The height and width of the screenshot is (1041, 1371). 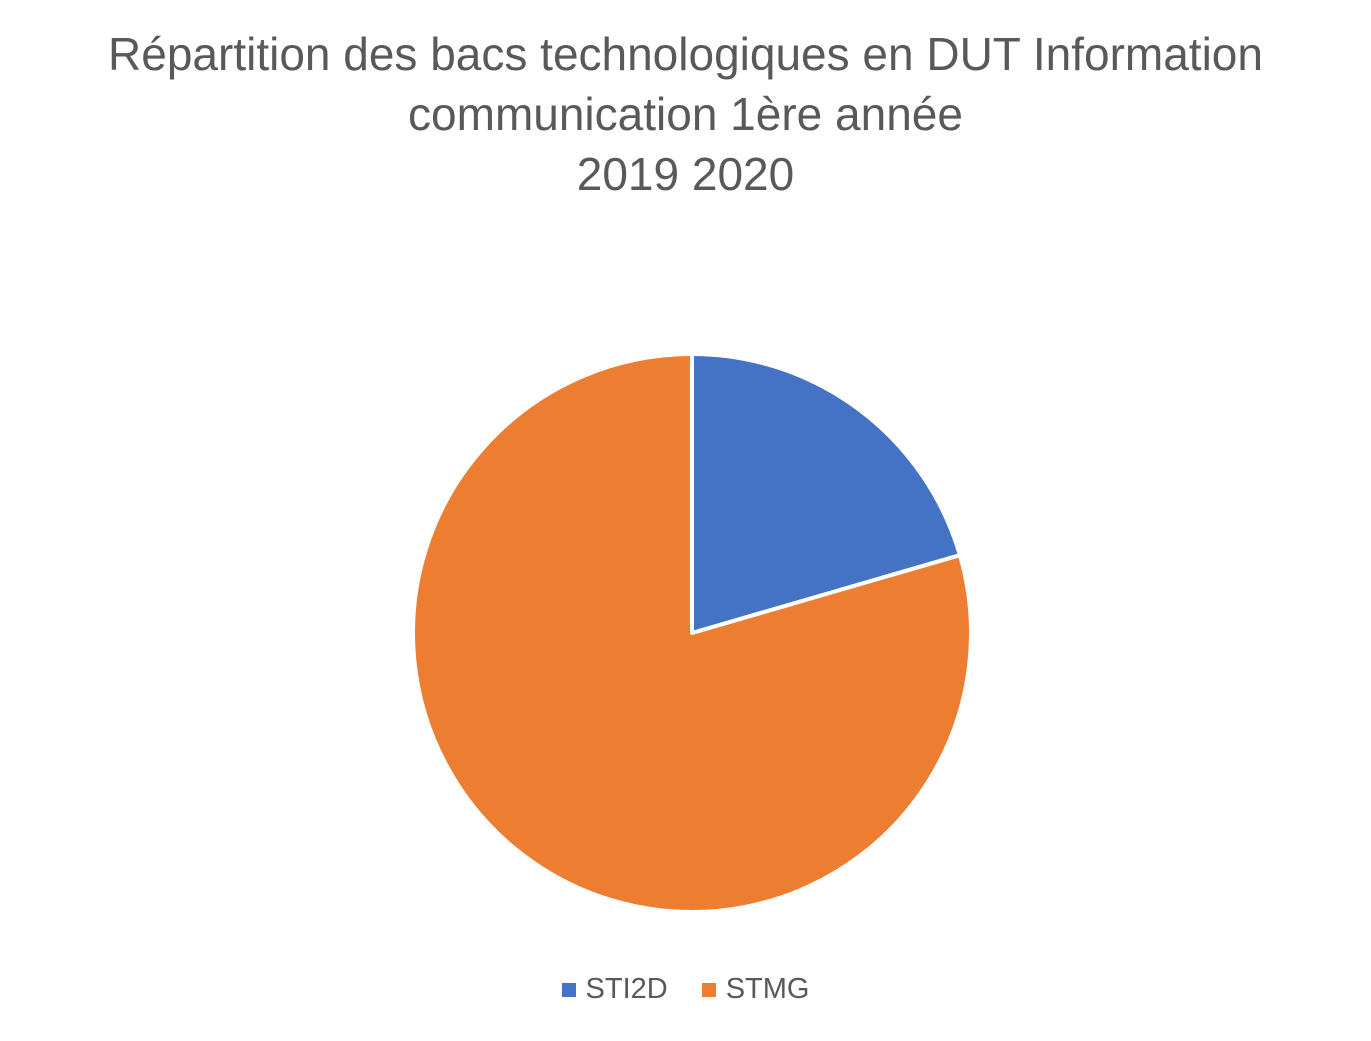 What do you see at coordinates (708, 989) in the screenshot?
I see `legend-swatch-stmg` at bounding box center [708, 989].